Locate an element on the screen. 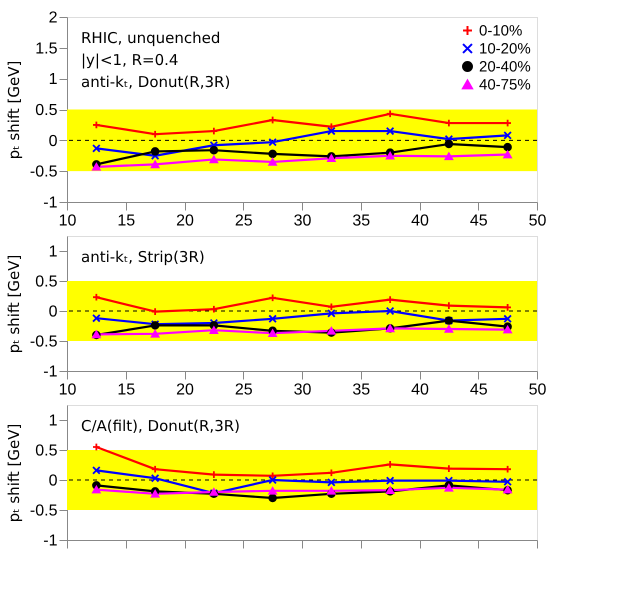  y-tick-label: 1.5 is located at coordinates (46, 49).